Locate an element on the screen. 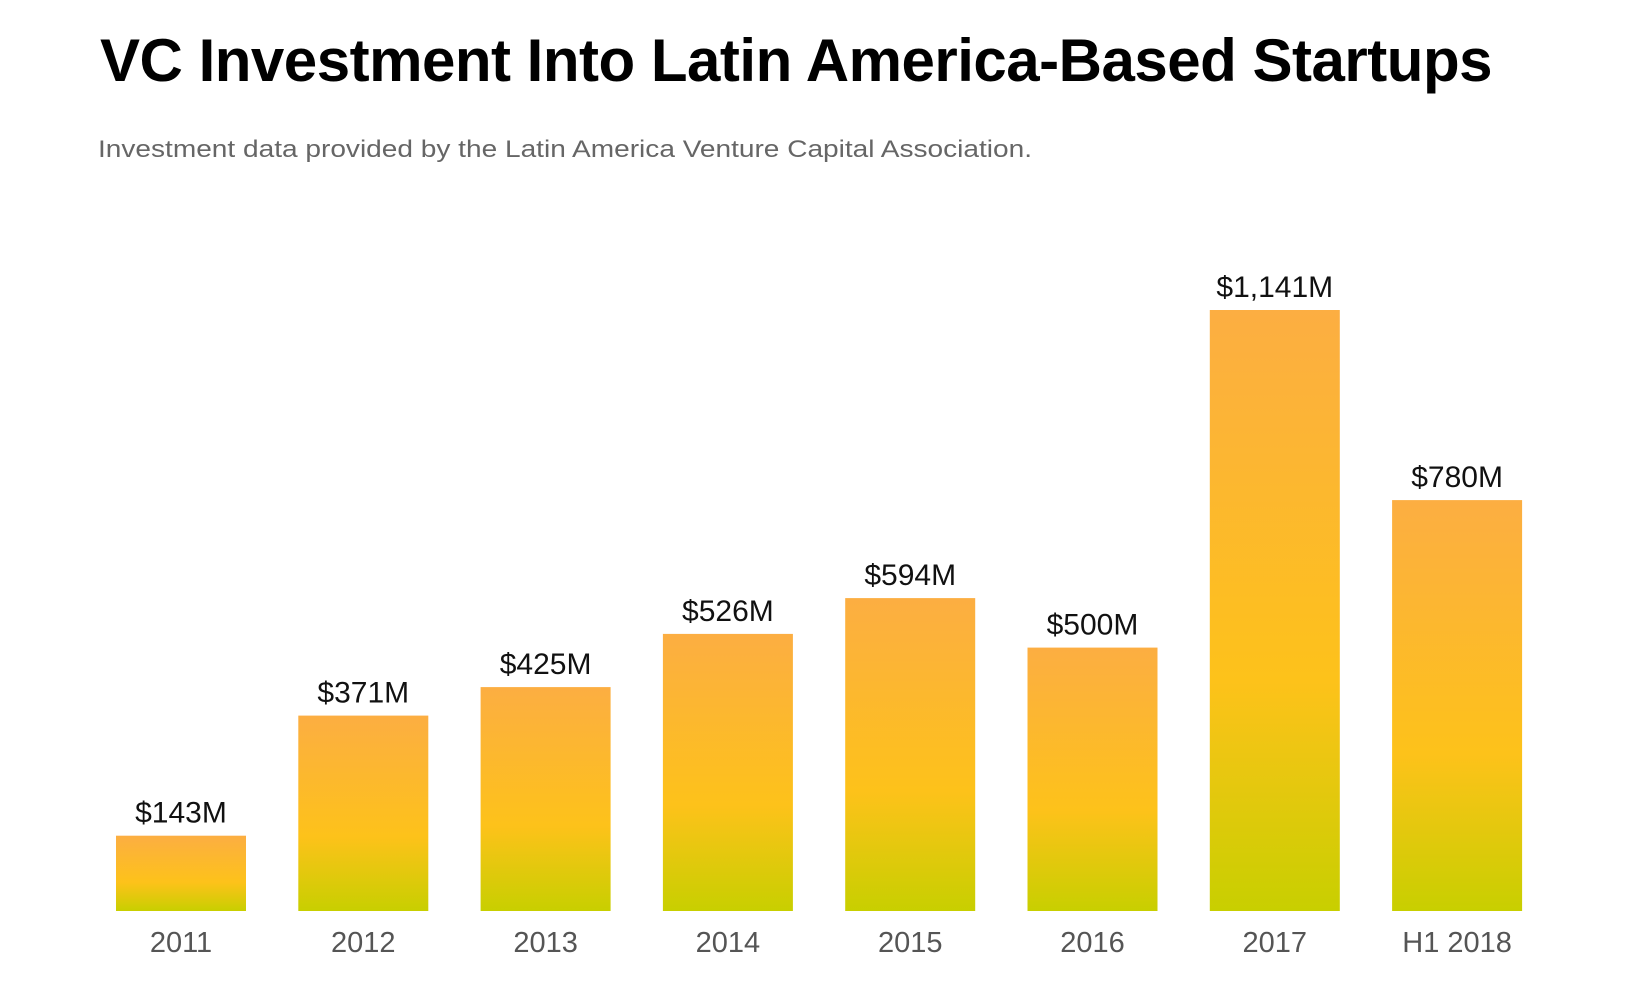 This screenshot has width=1638, height=985. bar-2011 is located at coordinates (181, 873).